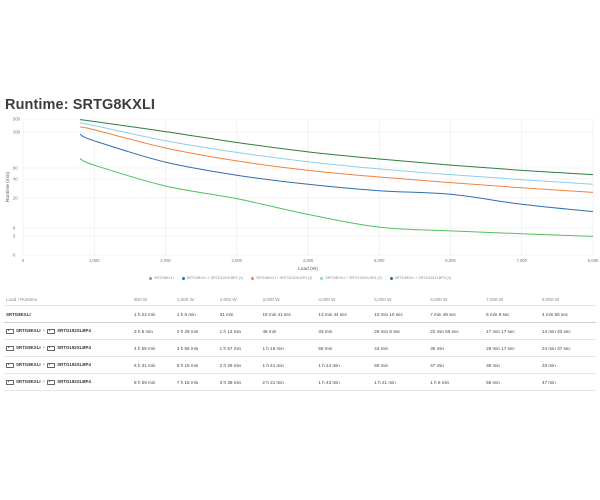  I want to click on runtime-cell: 7 h 15 min, so click(196, 382).